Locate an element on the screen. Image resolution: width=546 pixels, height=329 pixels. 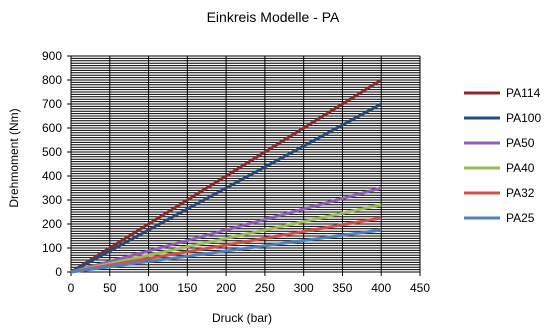
legend-label: PA100 is located at coordinates (523, 118).